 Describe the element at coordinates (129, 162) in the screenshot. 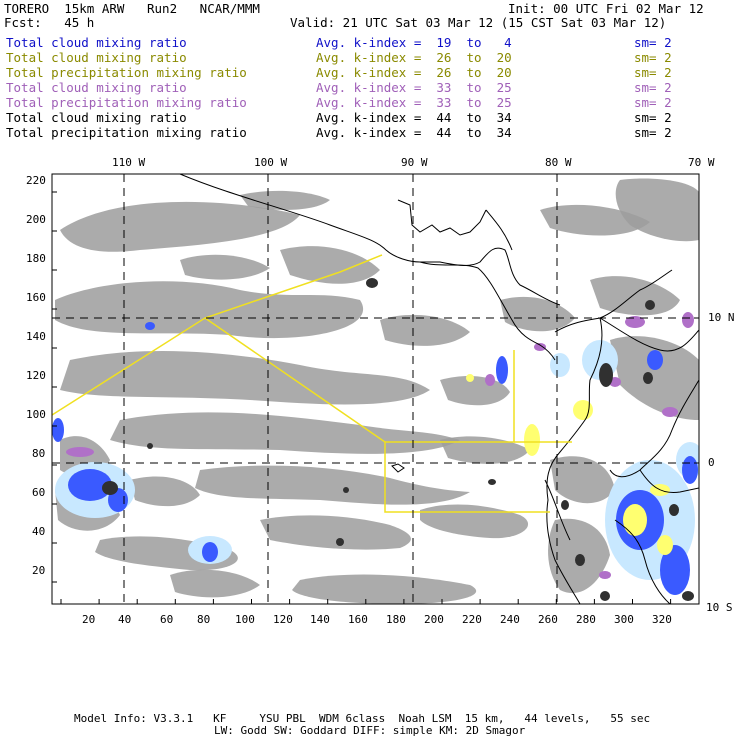

I see `lon-label-110w: 110 W` at that location.